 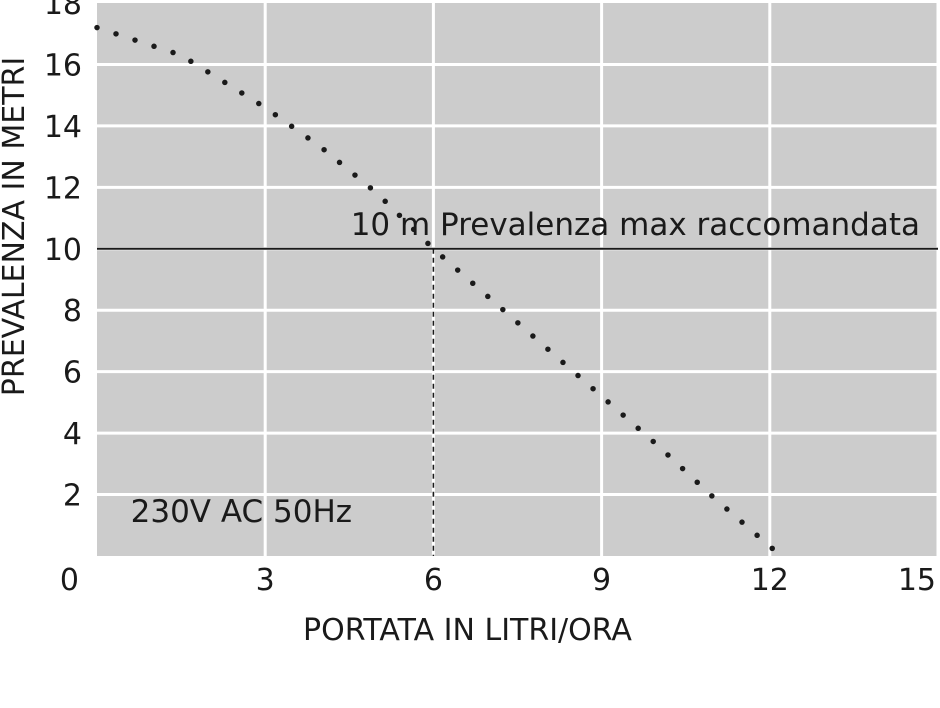 I want to click on y-tick-label: 6, so click(x=72, y=373).